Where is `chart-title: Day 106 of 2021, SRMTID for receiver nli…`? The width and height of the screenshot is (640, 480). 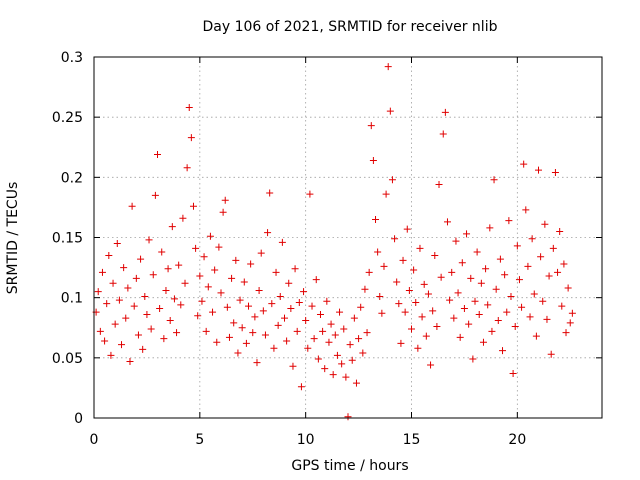 chart-title: Day 106 of 2021, SRMTID for receiver nli… is located at coordinates (350, 27).